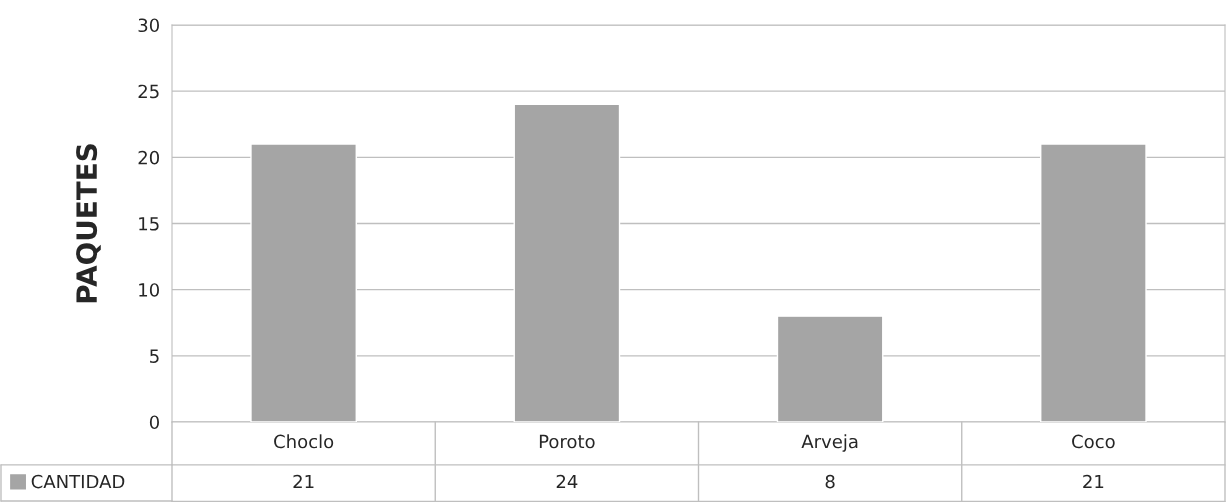 This screenshot has height=502, width=1229. I want to click on x-tick-label: Poroto, so click(567, 441).